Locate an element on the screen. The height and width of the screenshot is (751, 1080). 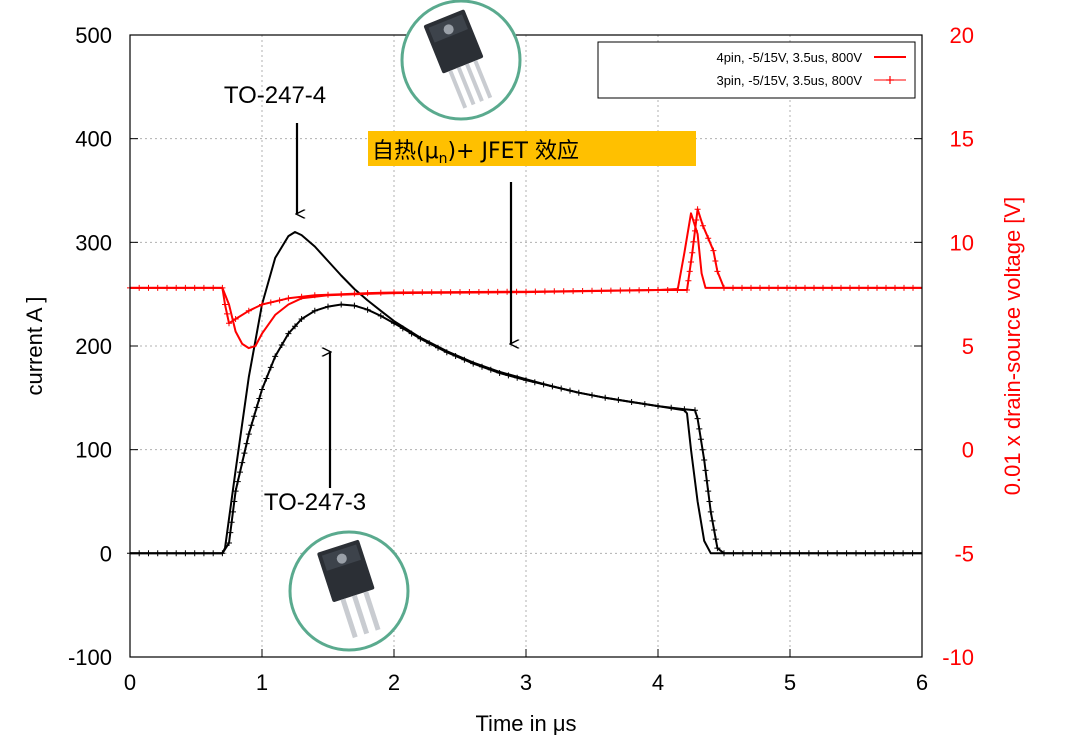
y2-tick-label-20: 20 is located at coordinates (962, 35).